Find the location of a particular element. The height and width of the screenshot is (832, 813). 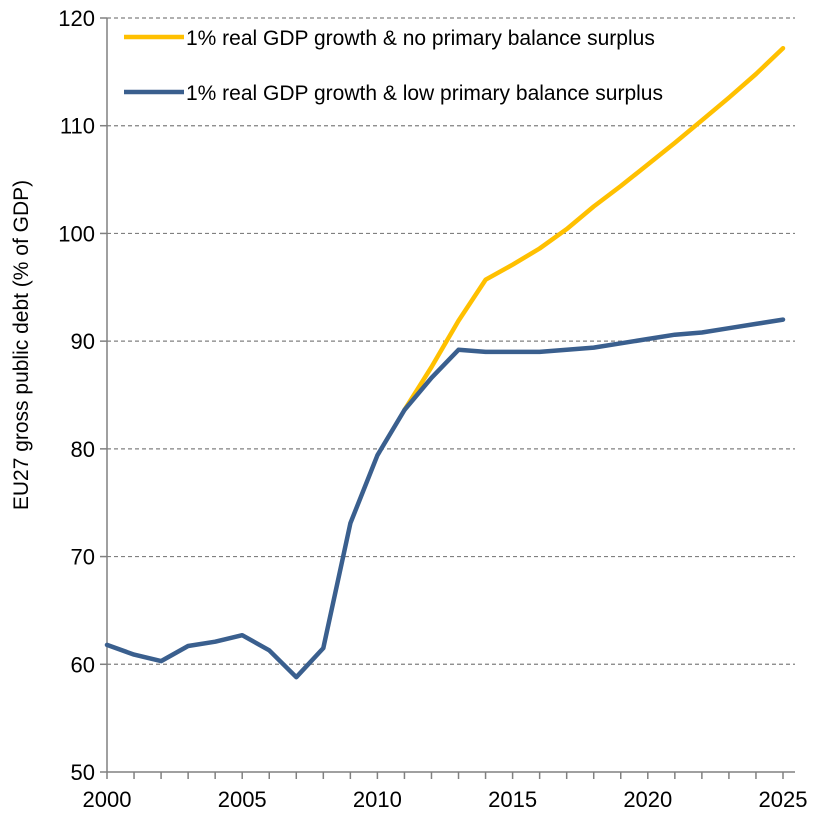

y-axis-title: EU27 gross public debt (% of GDP) is located at coordinates (21, 345).